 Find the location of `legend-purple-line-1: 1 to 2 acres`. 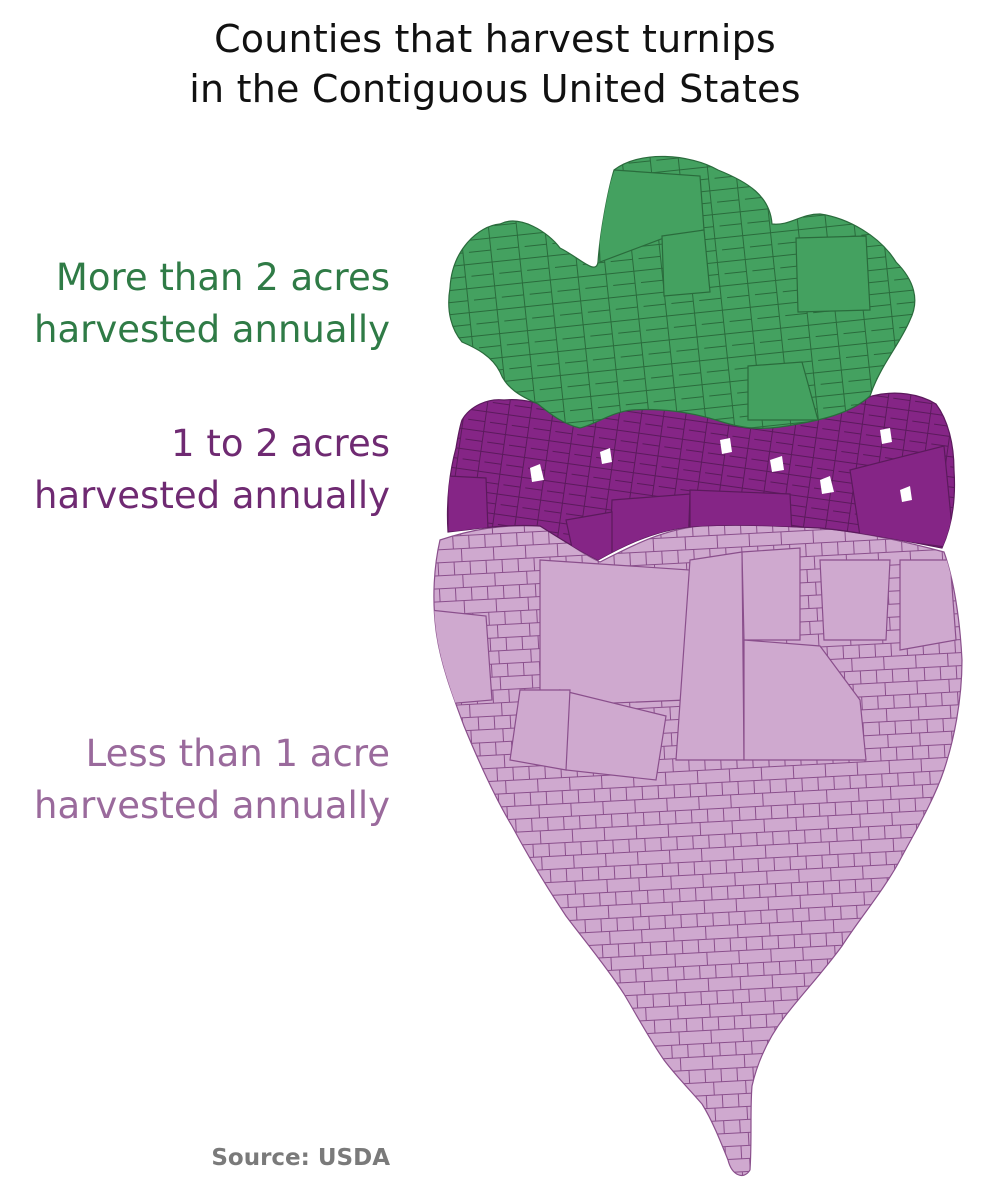

legend-purple-line-1: 1 to 2 acres is located at coordinates (280, 443).